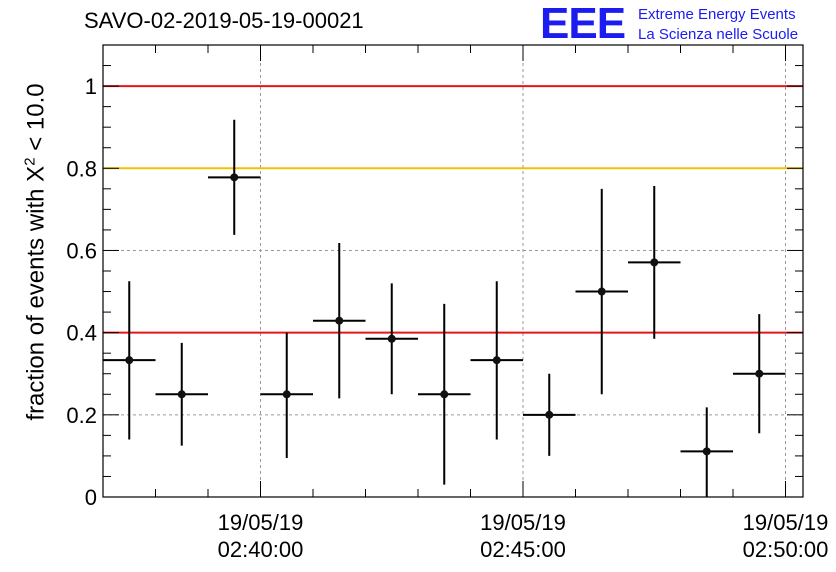 The image size is (836, 572). What do you see at coordinates (224, 20) in the screenshot?
I see `chart-title: SAVO-02-2019-05-19-00021` at bounding box center [224, 20].